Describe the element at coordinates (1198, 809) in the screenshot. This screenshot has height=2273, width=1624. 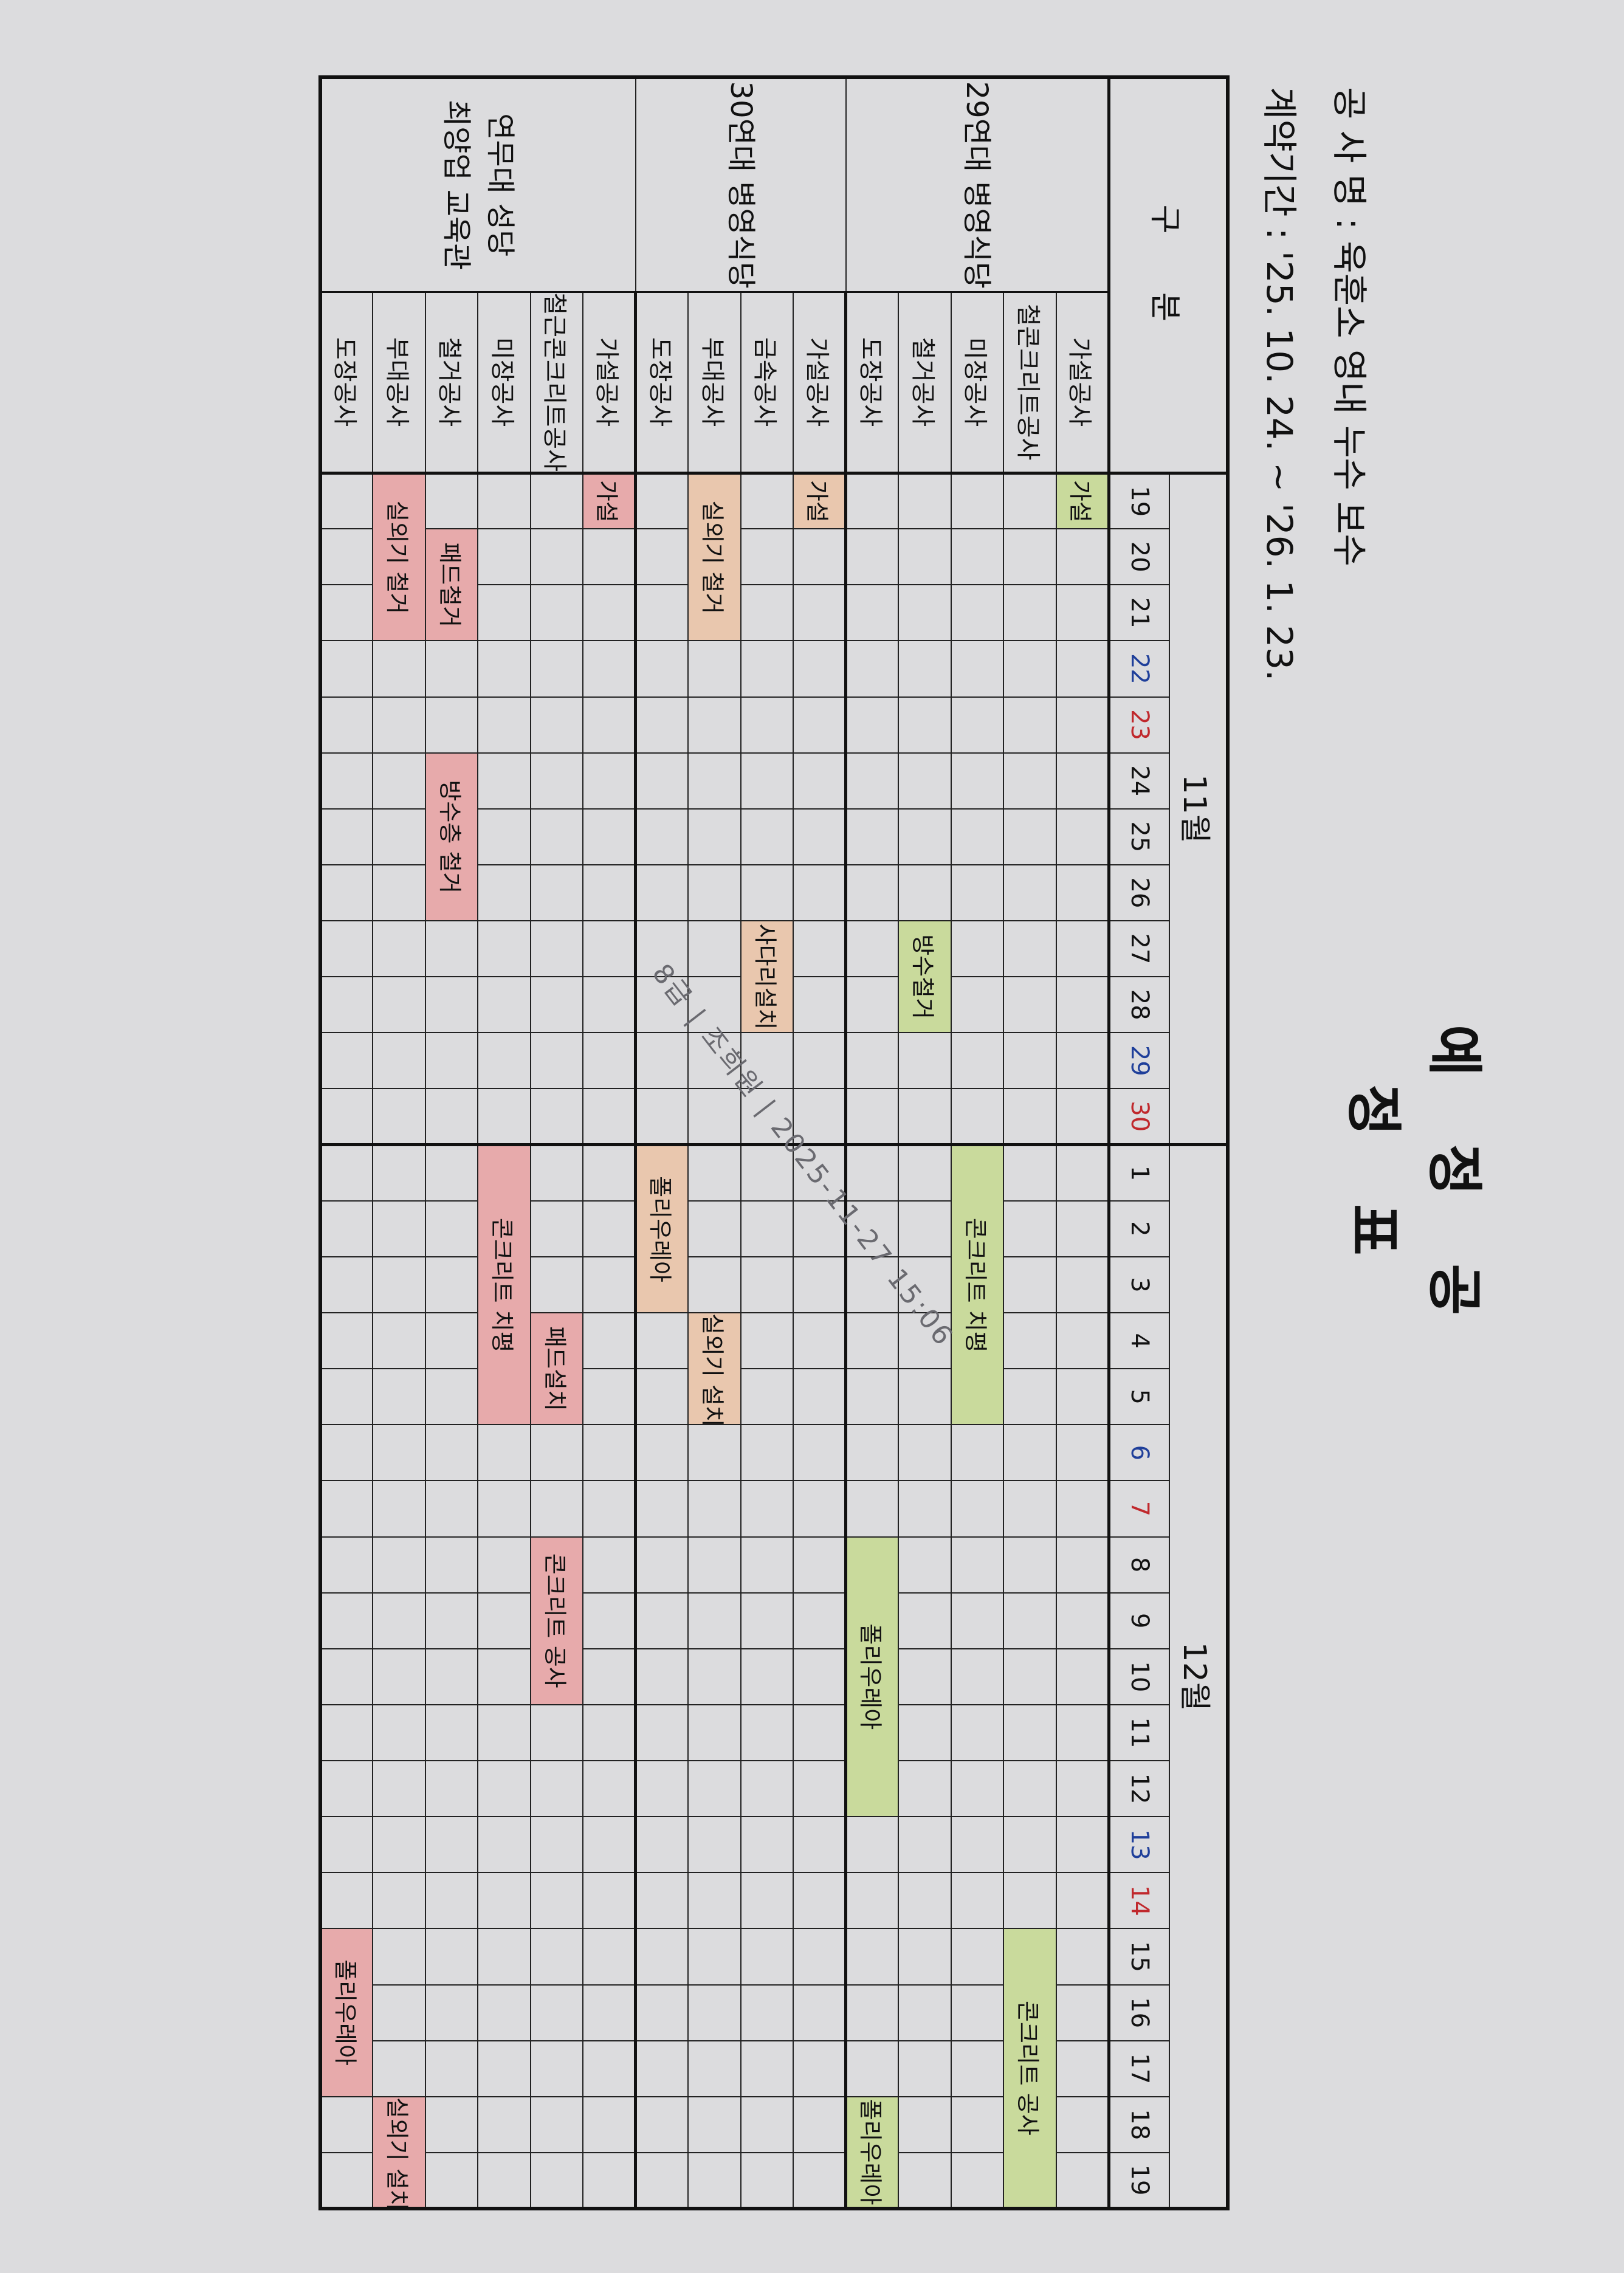
I see `month-header: 11월` at that location.